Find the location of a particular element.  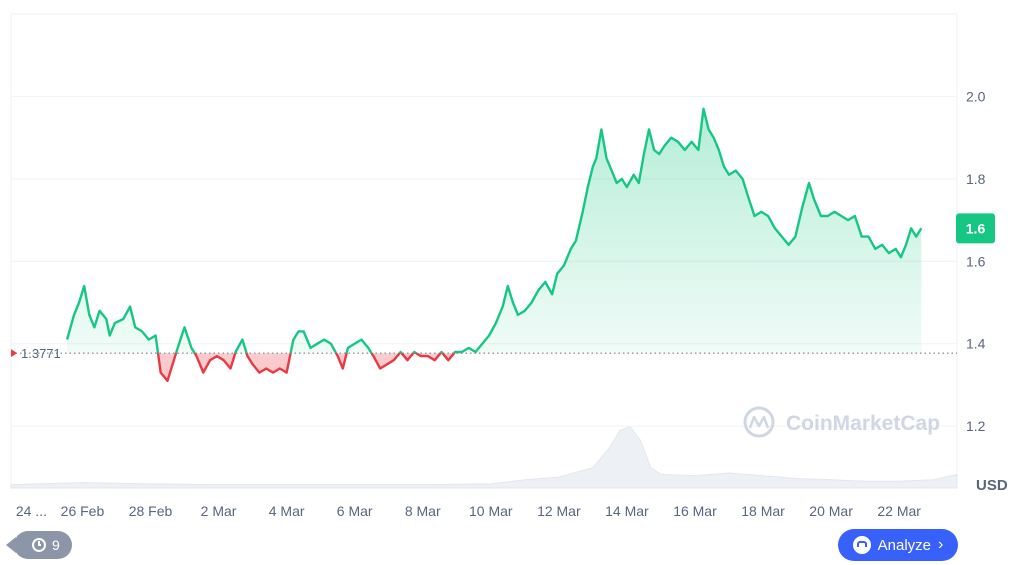

x-tick-label: 10 Mar is located at coordinates (491, 511).